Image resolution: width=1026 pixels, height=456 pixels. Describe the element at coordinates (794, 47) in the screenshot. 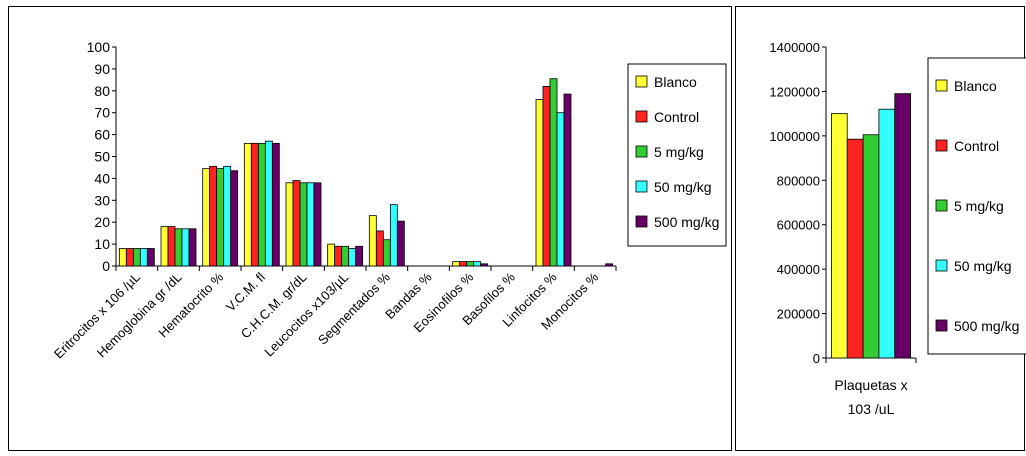

I see `y-tick-label: 1400000` at that location.